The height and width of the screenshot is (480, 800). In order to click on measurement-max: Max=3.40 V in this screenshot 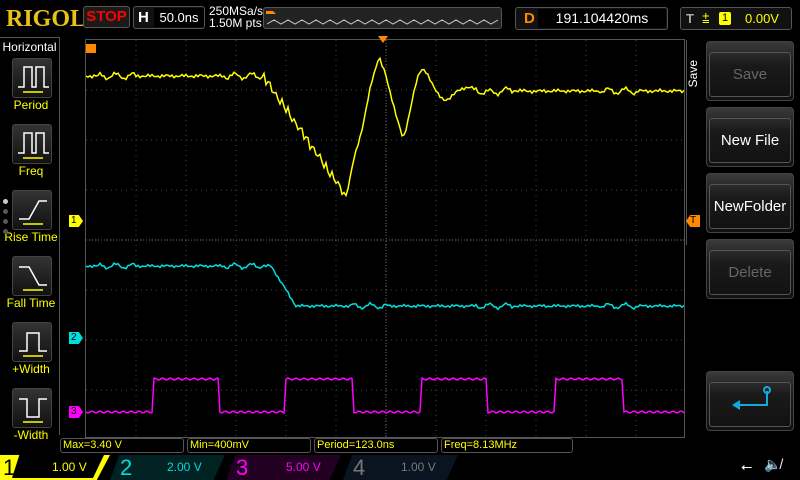, I will do `click(122, 445)`.